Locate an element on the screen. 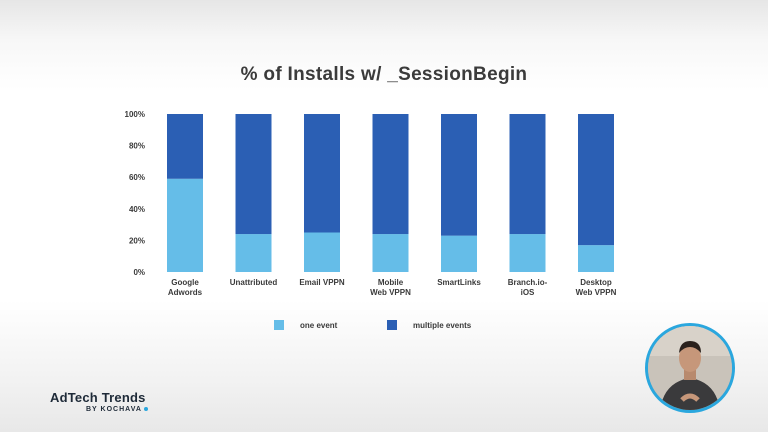 Image resolution: width=768 pixels, height=432 pixels. x-tick-label: Desktop Web VPPN is located at coordinates (596, 287).